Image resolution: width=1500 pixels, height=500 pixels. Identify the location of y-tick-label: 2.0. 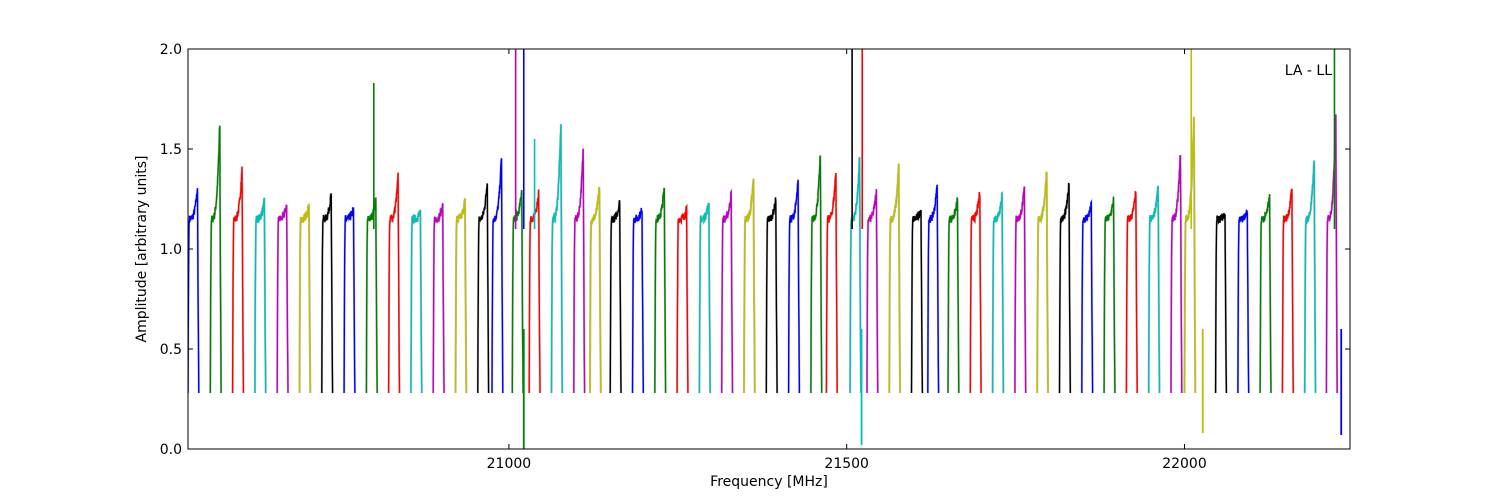
(171, 50).